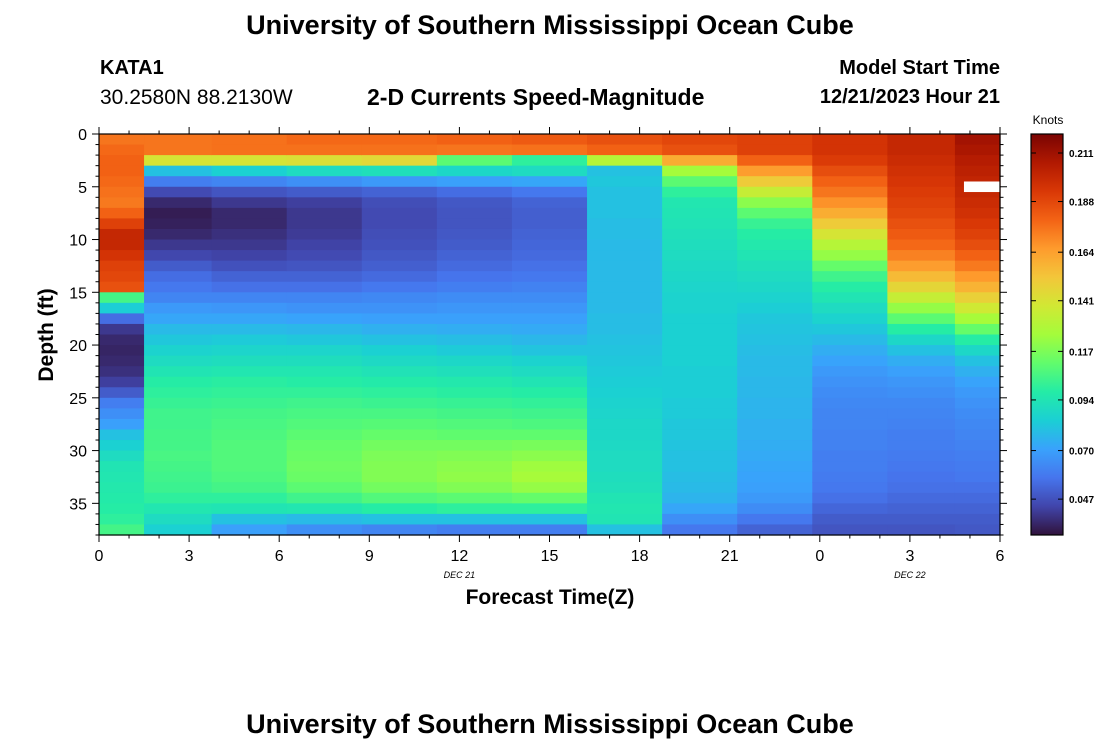 This screenshot has height=750, width=1100. I want to click on colorbar-tick-label: 0.047, so click(1081, 500).